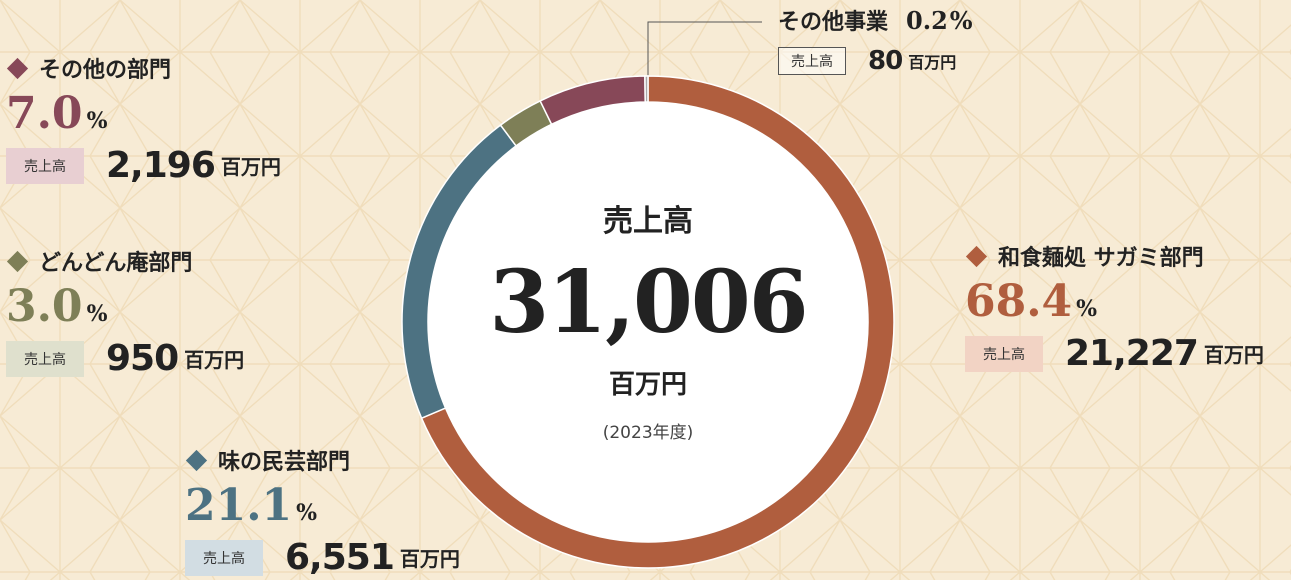  I want to click on percent: 21.1, so click(239, 505).